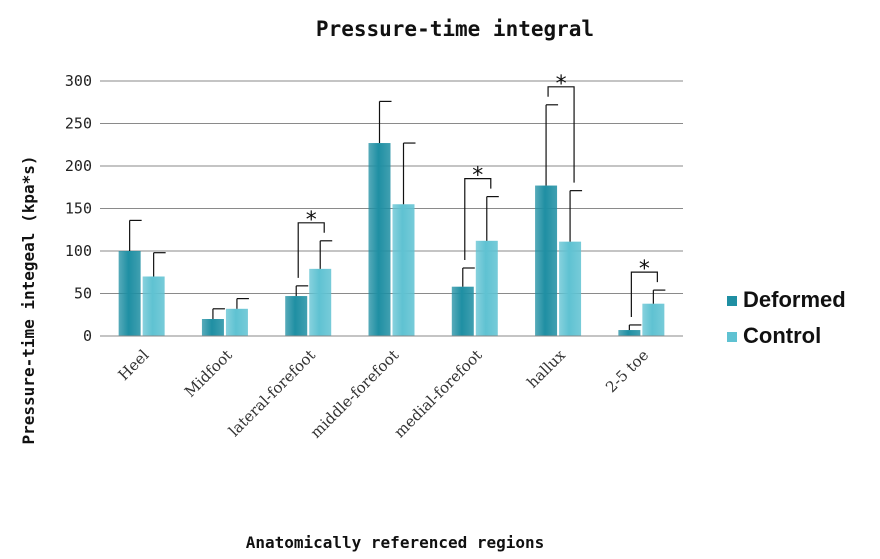 The height and width of the screenshot is (559, 880). I want to click on x-tick-label: Midfoot, so click(208, 373).